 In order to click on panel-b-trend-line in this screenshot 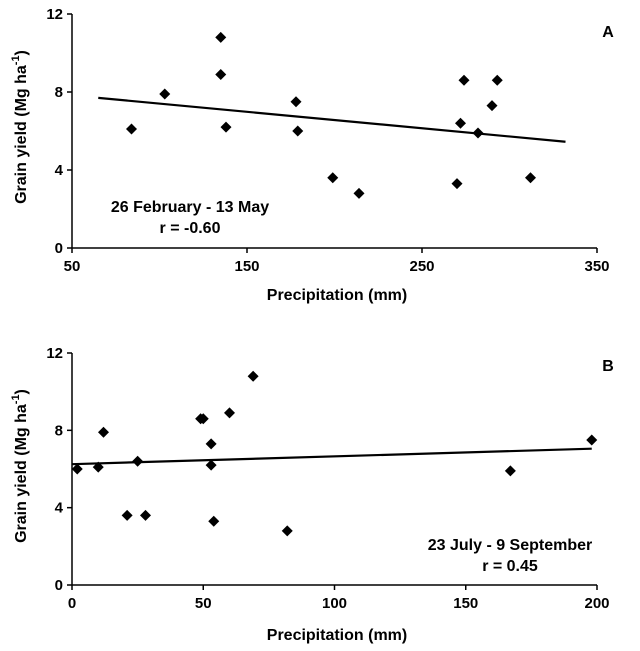, I will do `click(331, 456)`.